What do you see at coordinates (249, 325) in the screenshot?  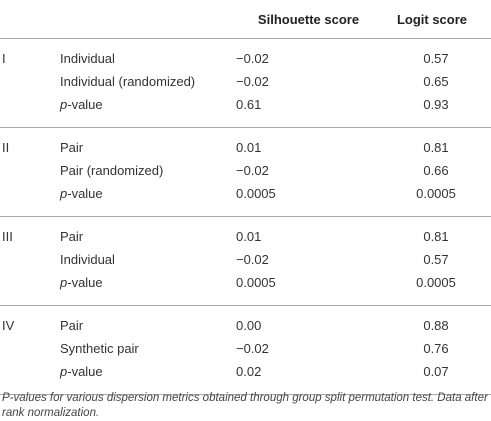 I see `silhouette-value: 0.00` at bounding box center [249, 325].